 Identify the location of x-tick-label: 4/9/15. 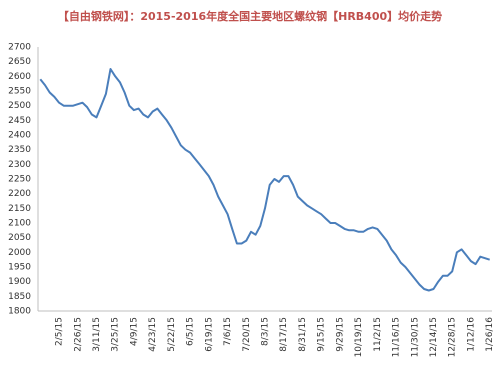
(134, 331).